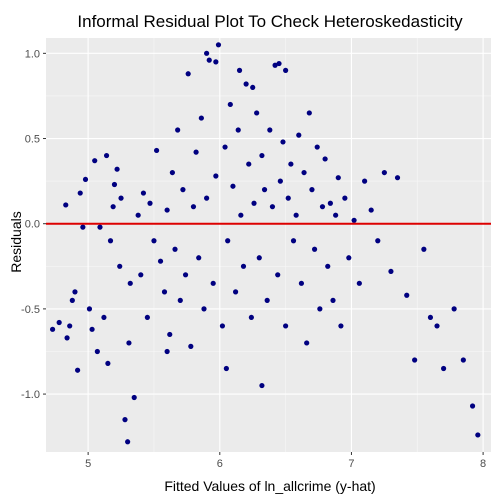 The height and width of the screenshot is (500, 500). I want to click on y-tick-label: 1.0, so click(32, 54).